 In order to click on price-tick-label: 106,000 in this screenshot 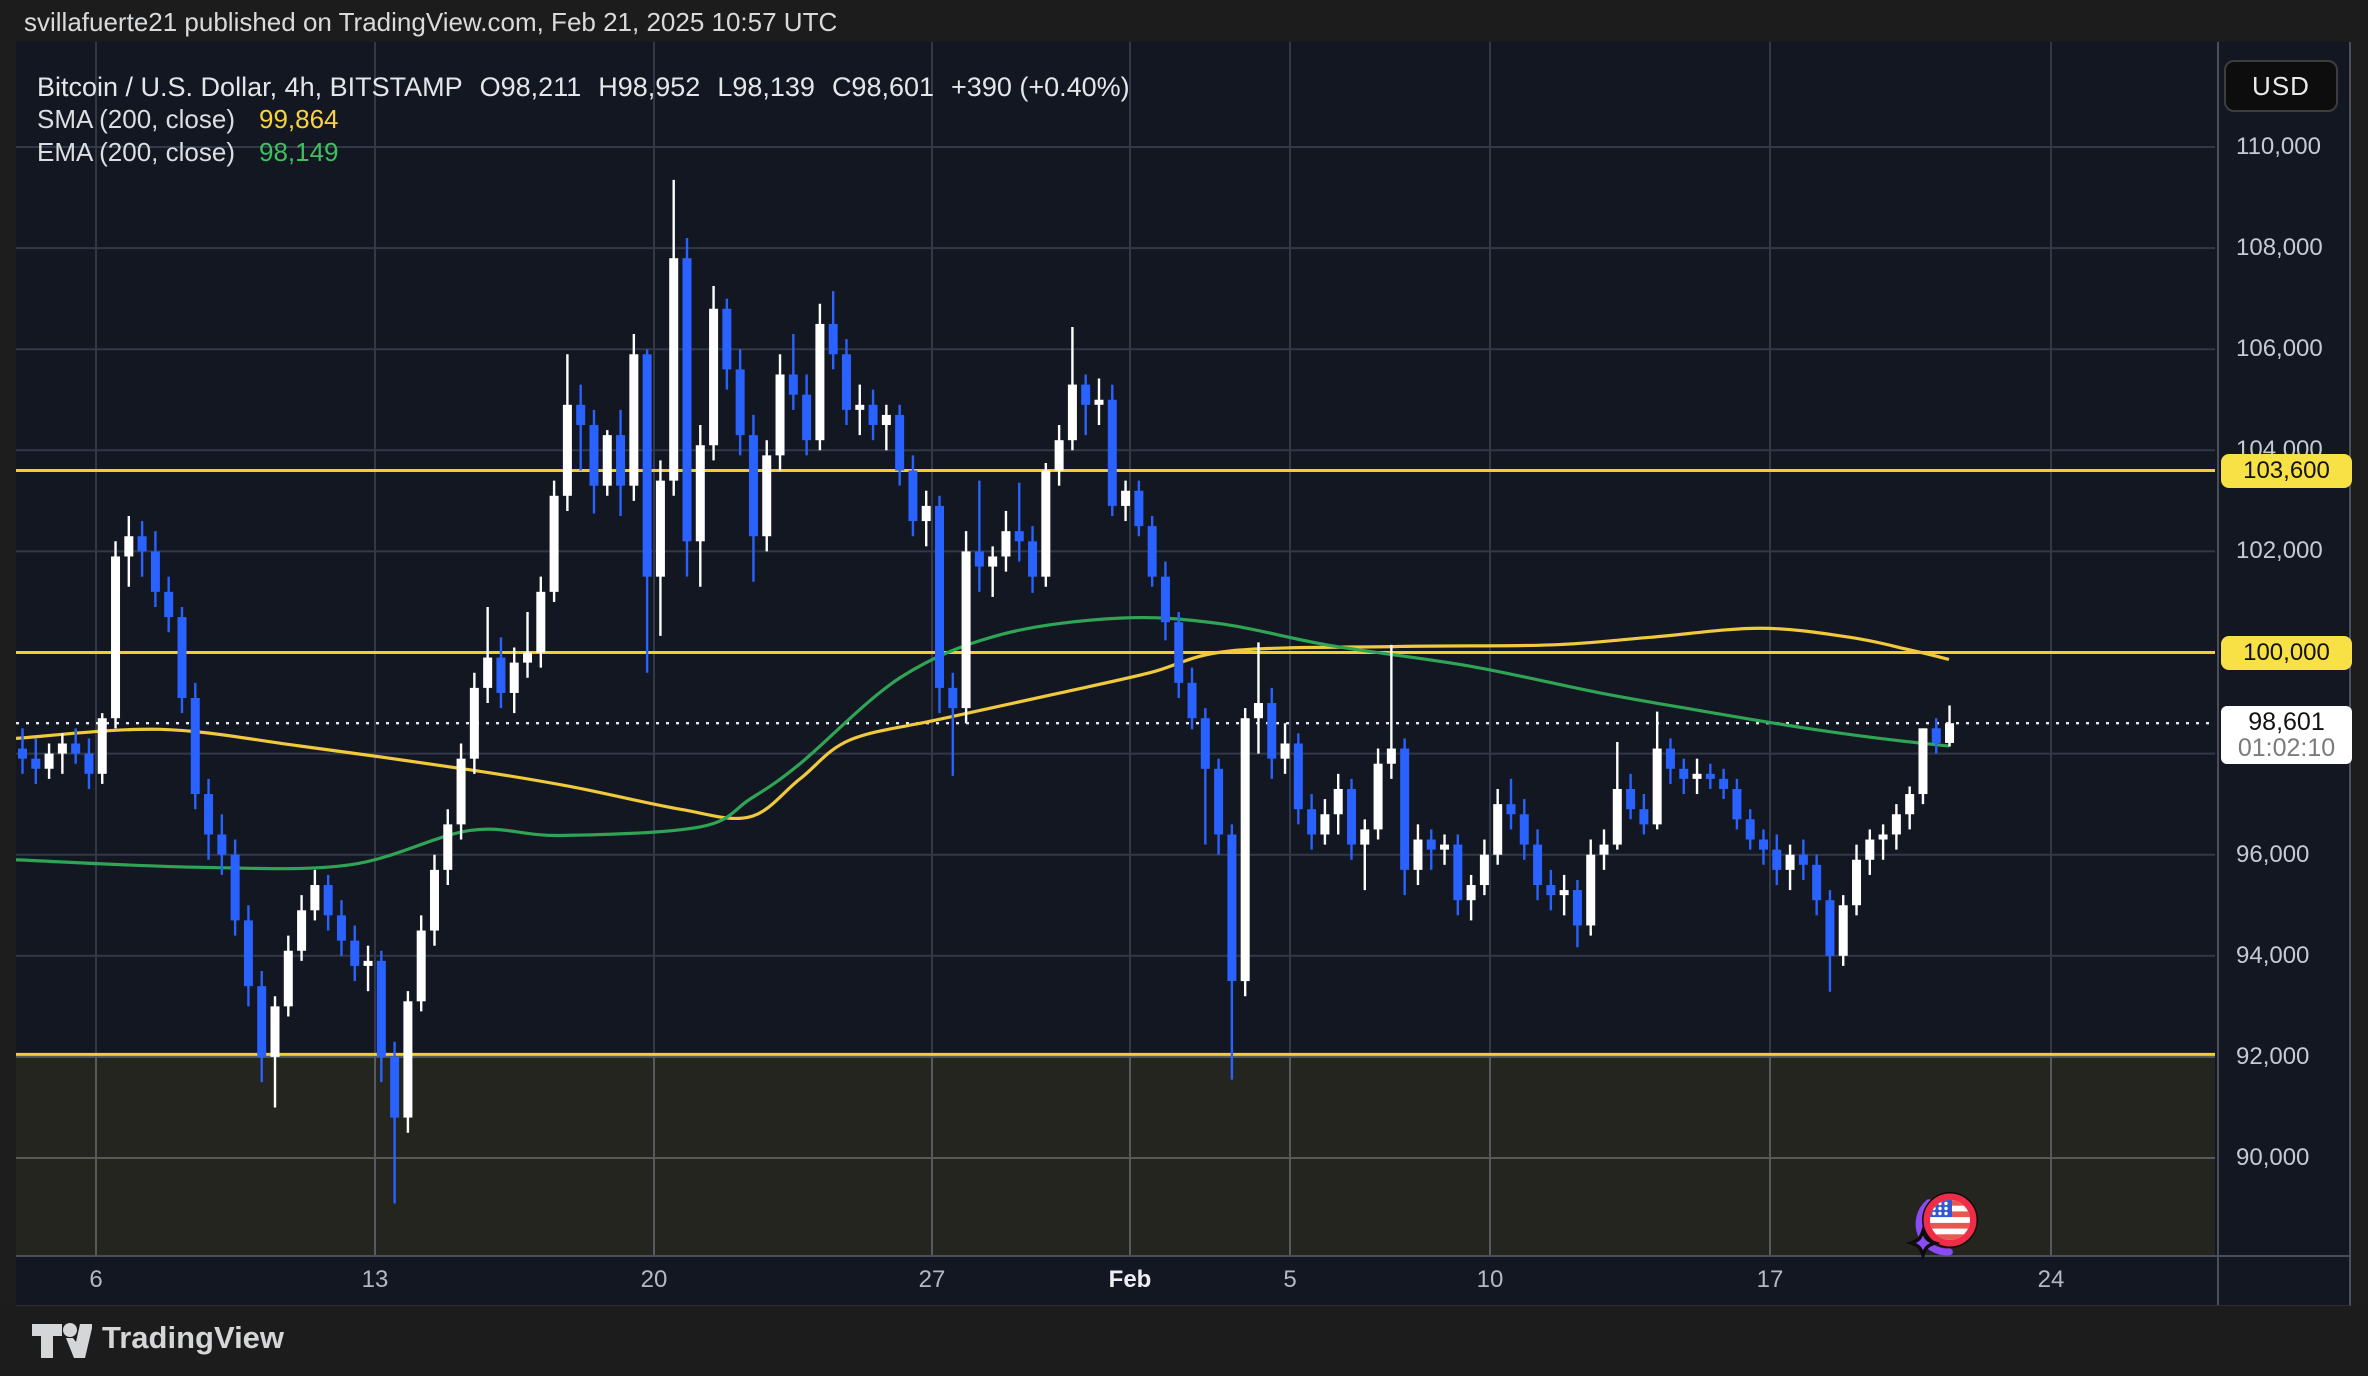, I will do `click(2279, 349)`.